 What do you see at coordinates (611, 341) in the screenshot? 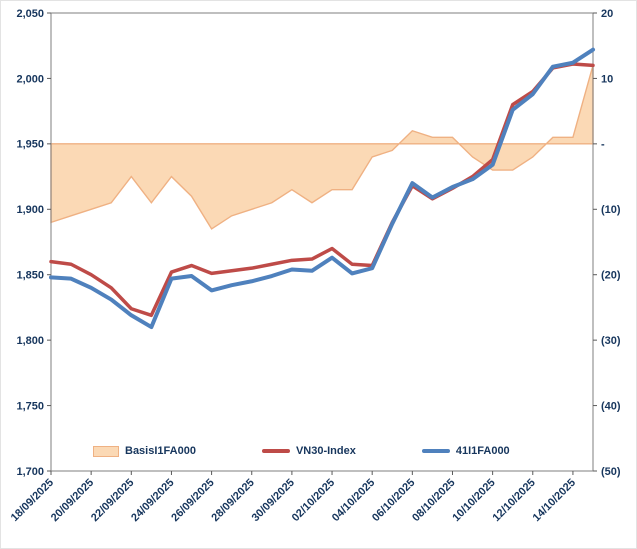
I see `right-axis-tick-label: (30)` at bounding box center [611, 341].